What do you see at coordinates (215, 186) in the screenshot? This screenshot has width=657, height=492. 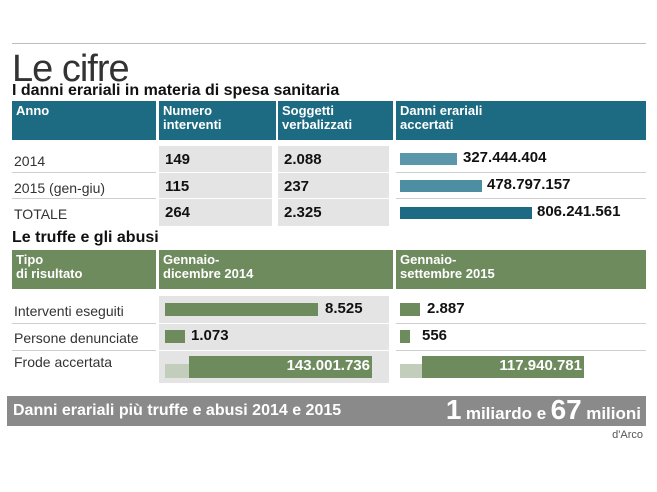 I see `numero-column-bg` at bounding box center [215, 186].